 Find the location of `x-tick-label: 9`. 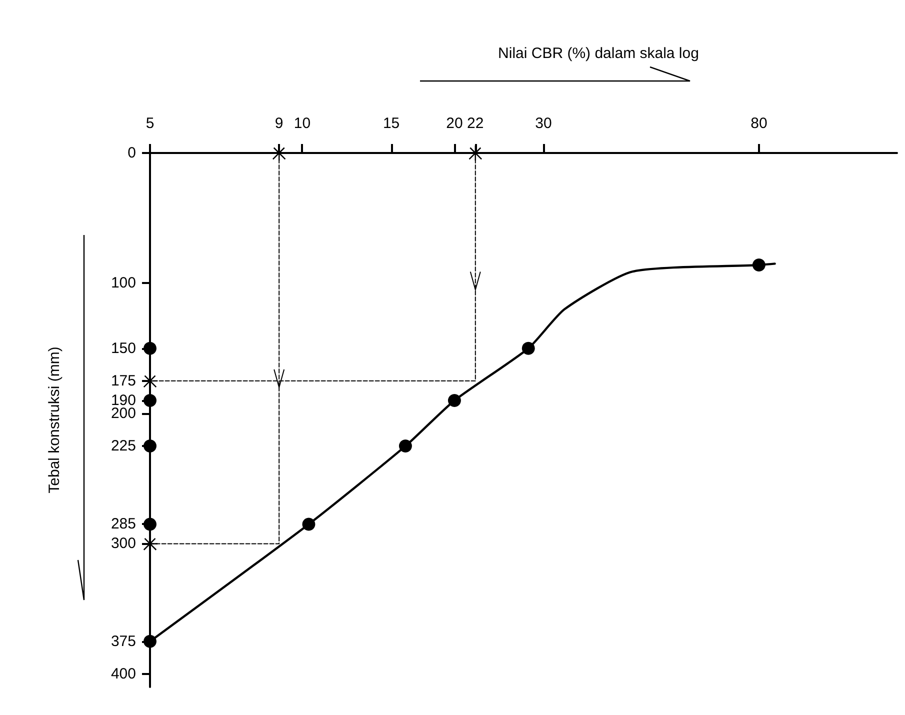

x-tick-label: 9 is located at coordinates (279, 123).